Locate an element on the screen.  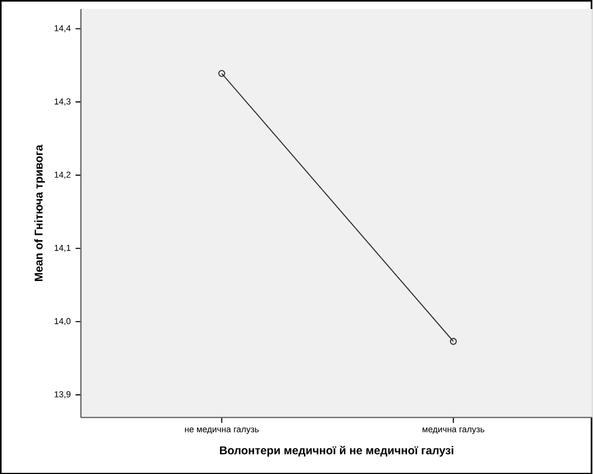
y-tick-label: 14,4 is located at coordinates (62, 28).